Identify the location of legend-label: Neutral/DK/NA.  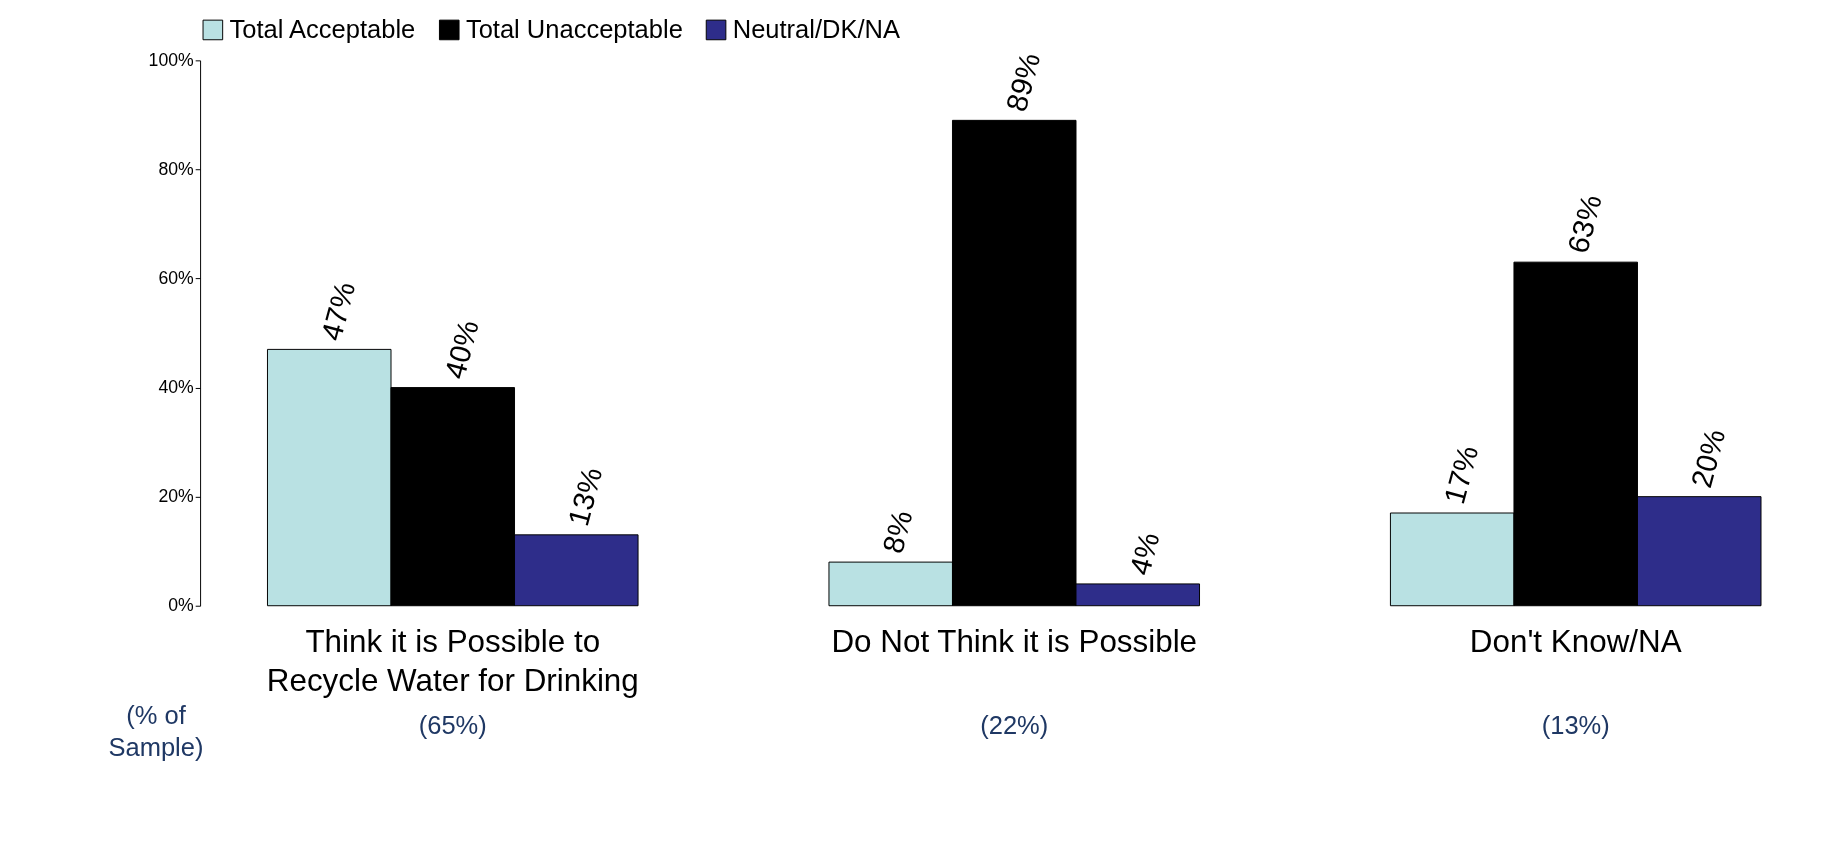
(816, 28).